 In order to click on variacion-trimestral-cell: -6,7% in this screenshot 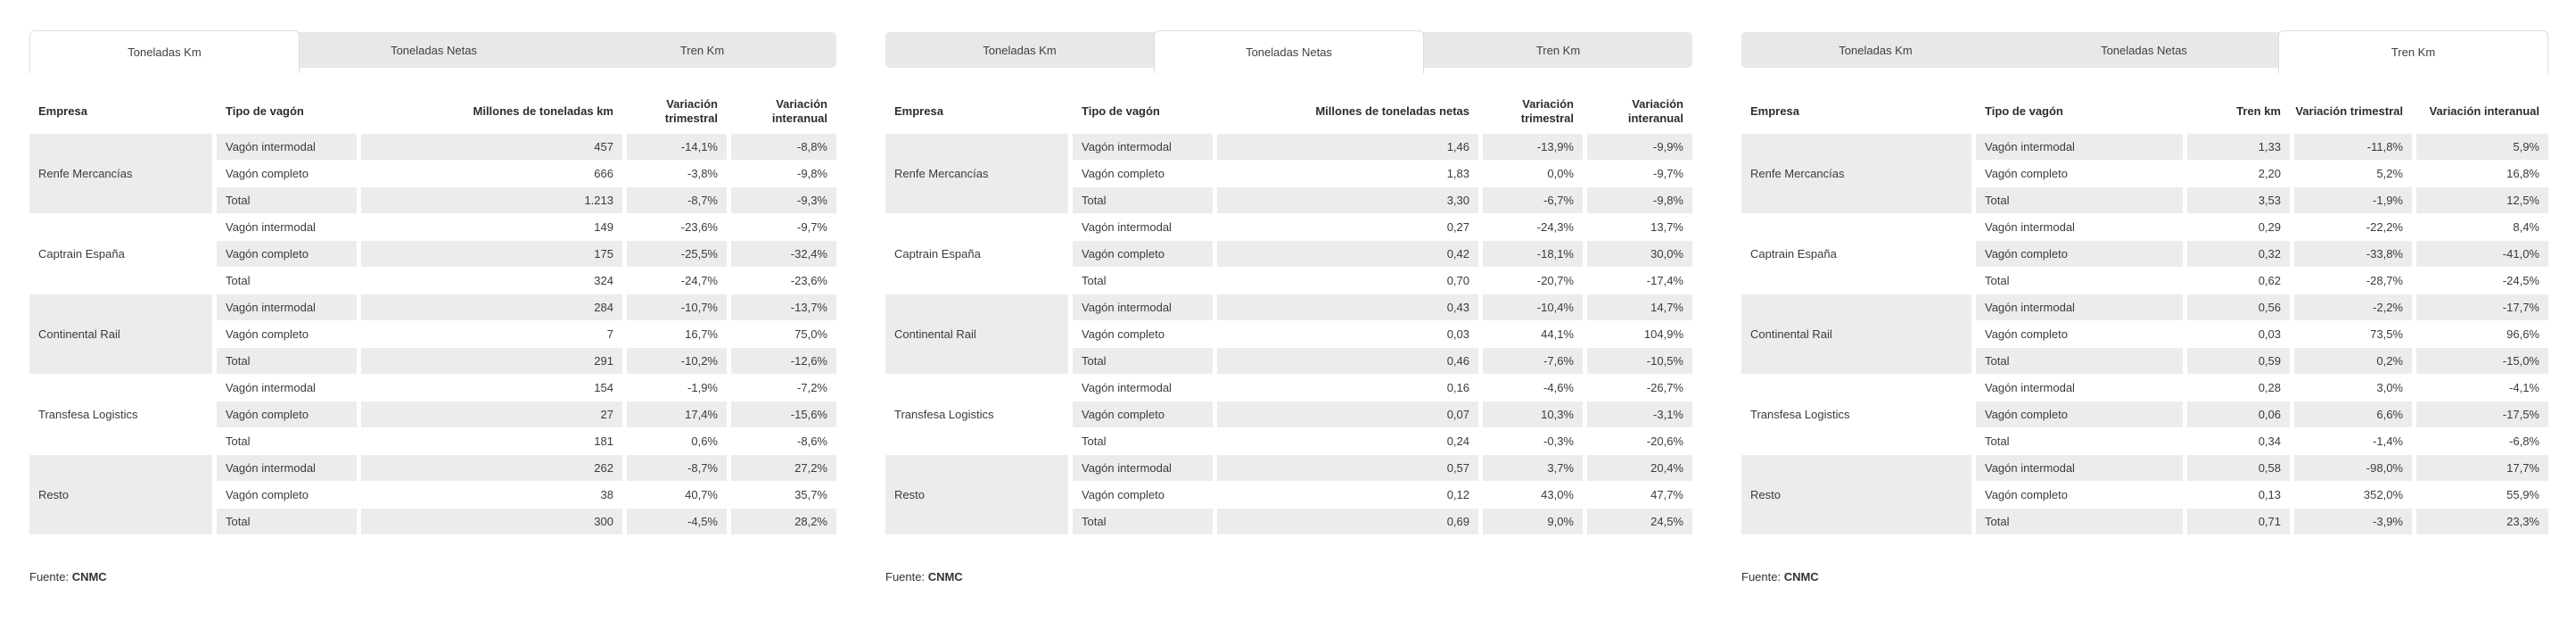, I will do `click(1533, 200)`.